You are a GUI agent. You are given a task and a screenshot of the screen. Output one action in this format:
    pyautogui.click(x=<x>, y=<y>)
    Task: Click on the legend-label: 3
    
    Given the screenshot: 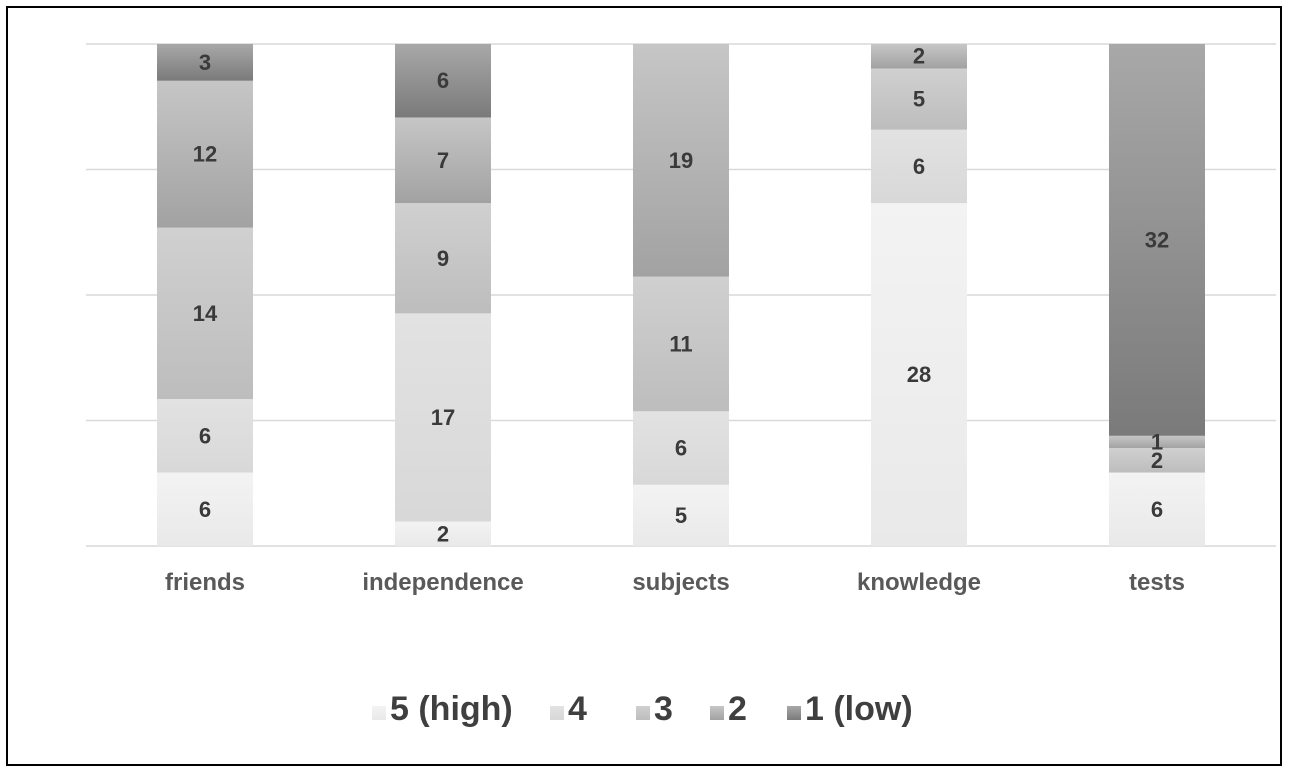 What is the action you would take?
    pyautogui.click(x=663, y=709)
    